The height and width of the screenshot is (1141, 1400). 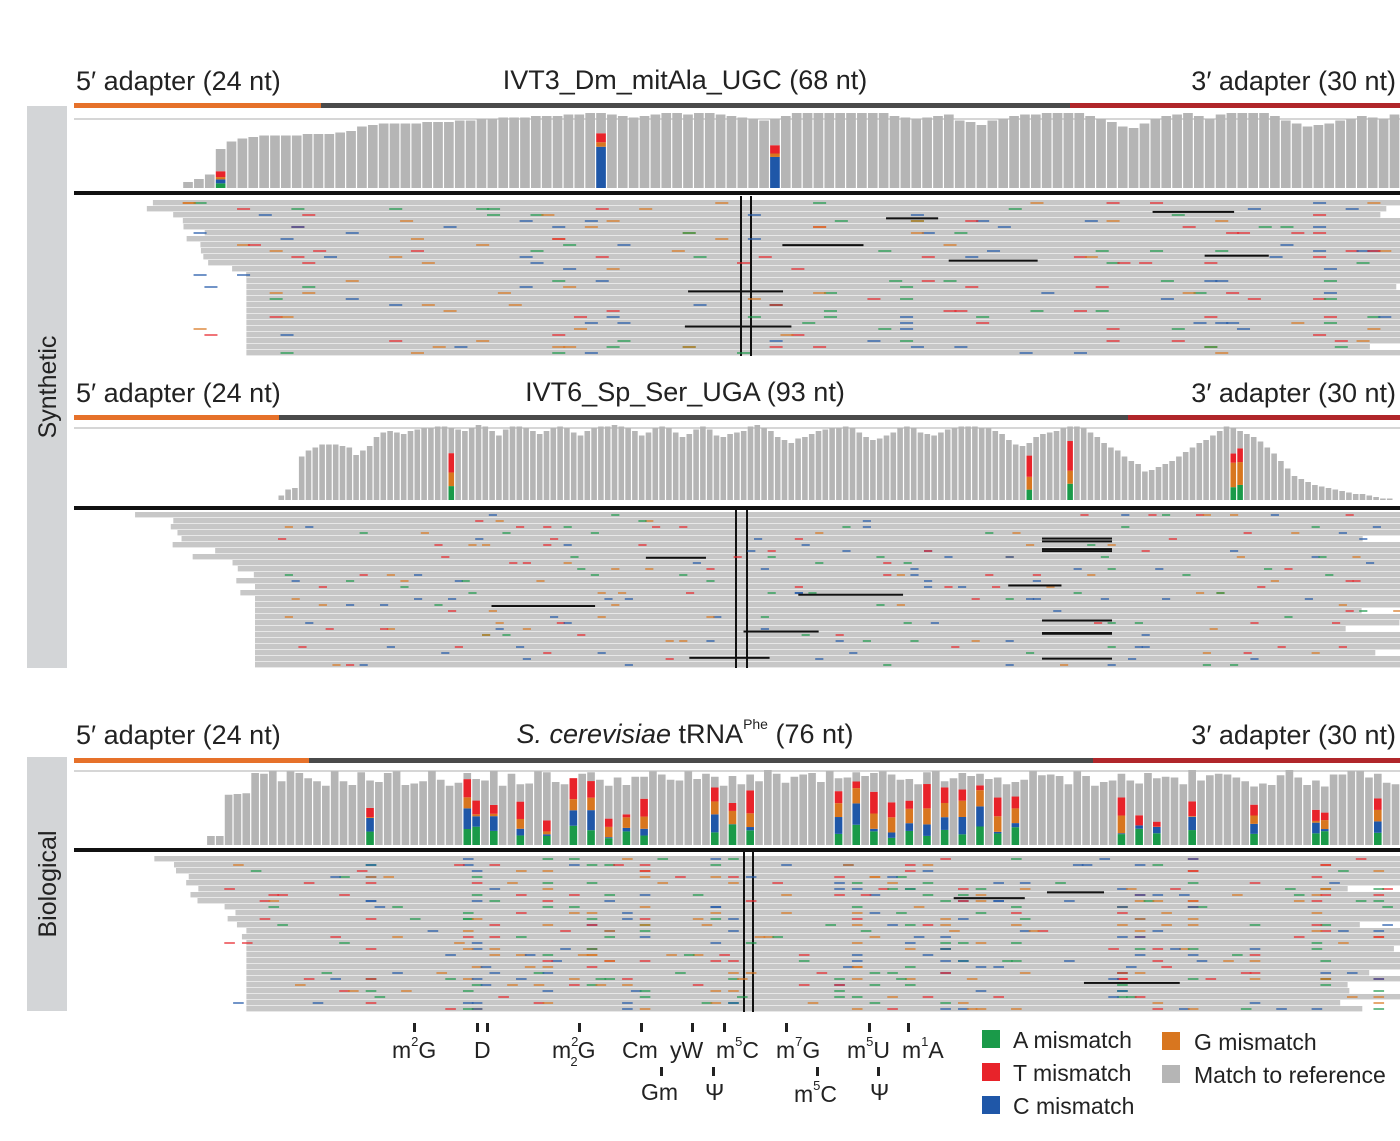 I want to click on panel3-insert-bar, so click(x=701, y=760).